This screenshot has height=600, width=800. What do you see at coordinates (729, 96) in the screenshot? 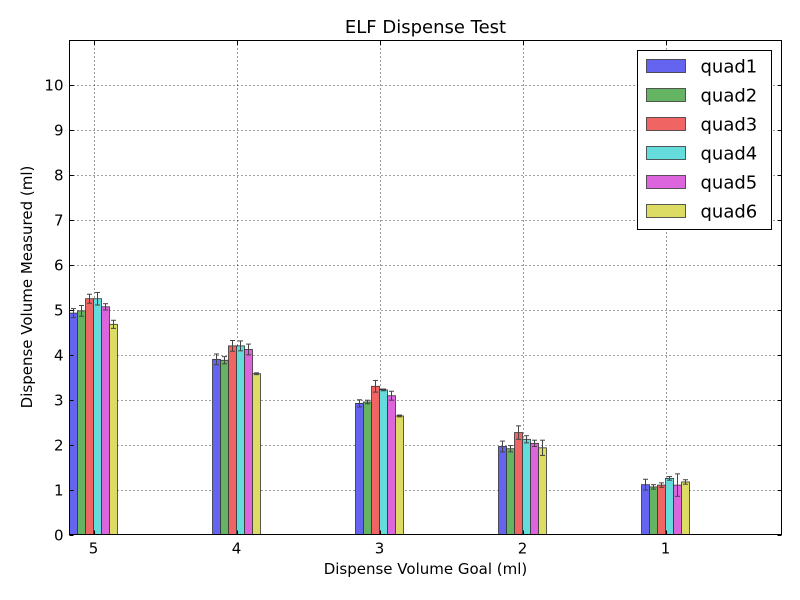
I see `legend-label-quad2: quad2` at bounding box center [729, 96].